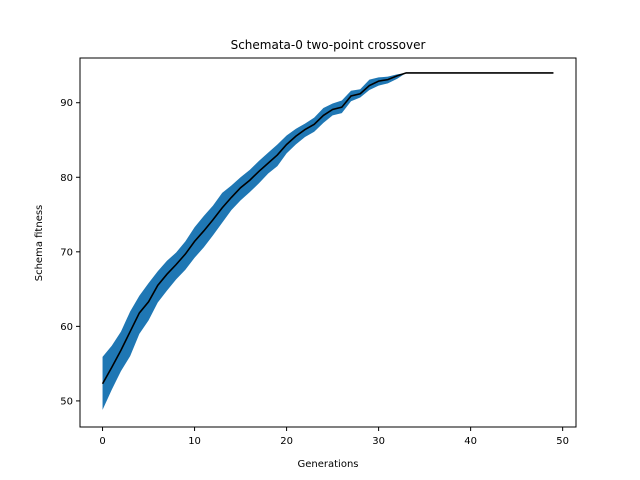 The height and width of the screenshot is (480, 640). What do you see at coordinates (66, 401) in the screenshot?
I see `y-tick-label: 50` at bounding box center [66, 401].